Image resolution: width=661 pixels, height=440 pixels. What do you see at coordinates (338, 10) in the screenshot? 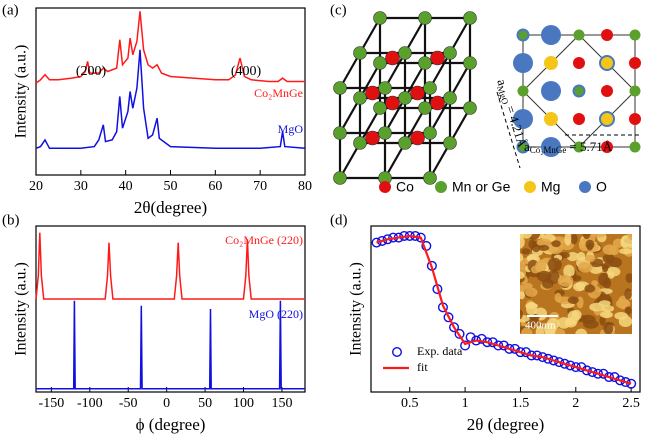
I see `panel-label: (c)` at bounding box center [338, 10].